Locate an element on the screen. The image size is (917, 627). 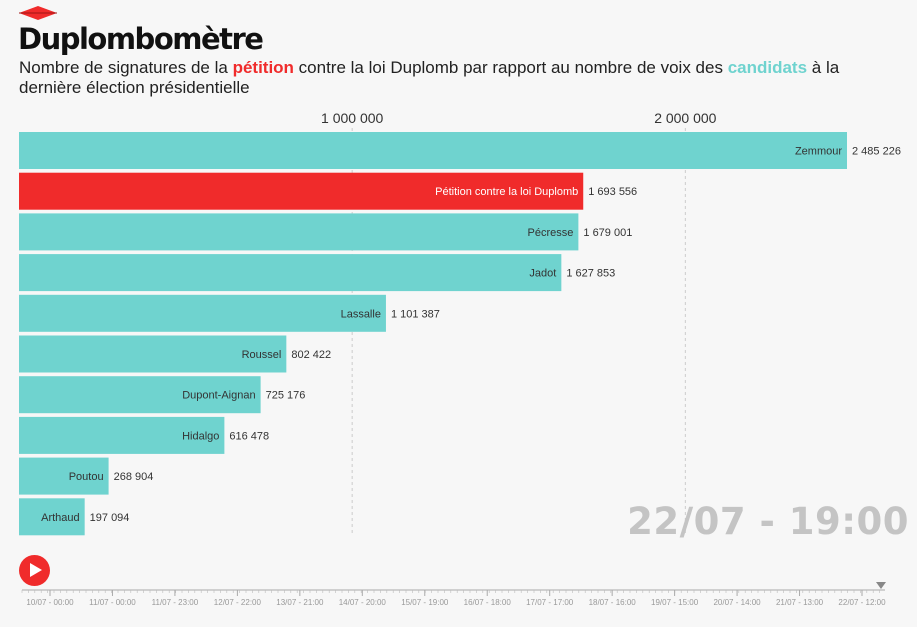
play-icon is located at coordinates (36, 570).